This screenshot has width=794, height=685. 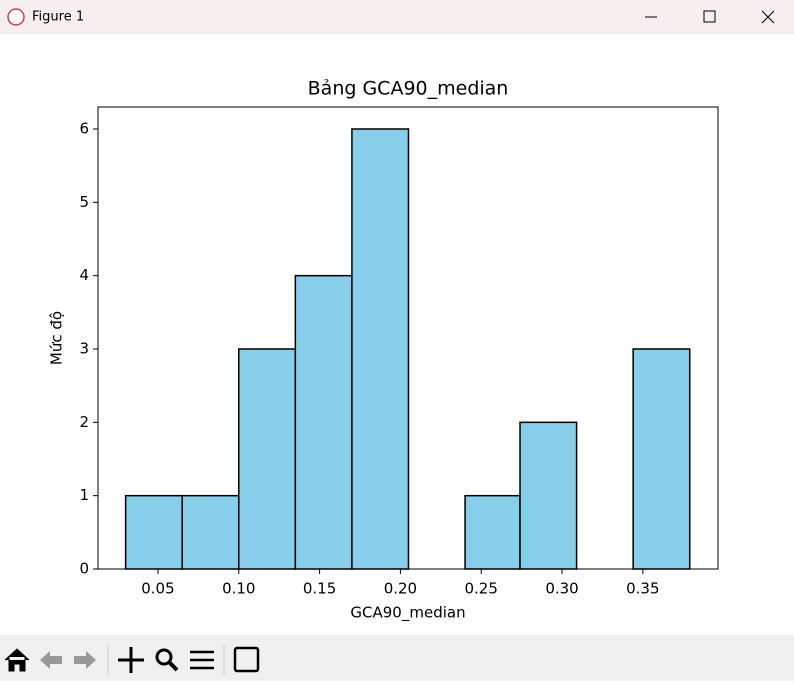 What do you see at coordinates (84, 422) in the screenshot?
I see `y-tick-label: 2` at bounding box center [84, 422].